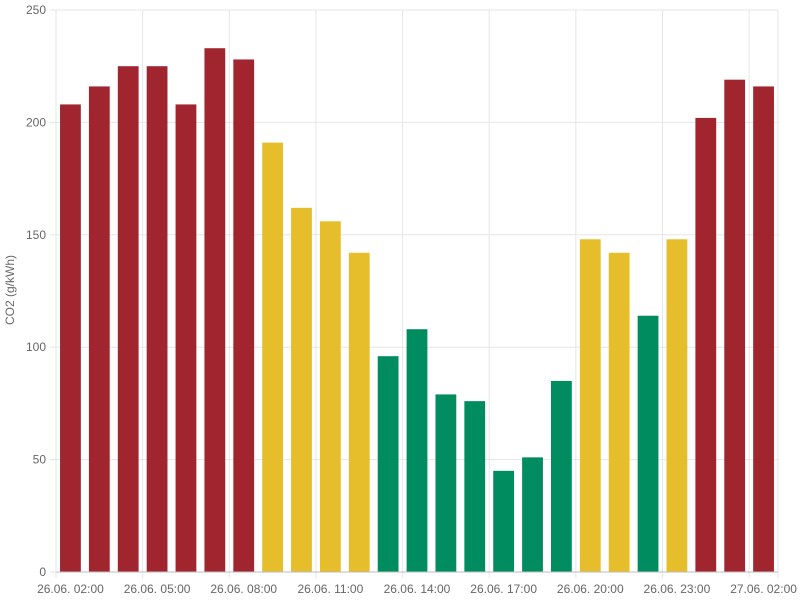 The width and height of the screenshot is (800, 605). What do you see at coordinates (503, 589) in the screenshot?
I see `x-tick-label: 26.06. 17:00` at bounding box center [503, 589].